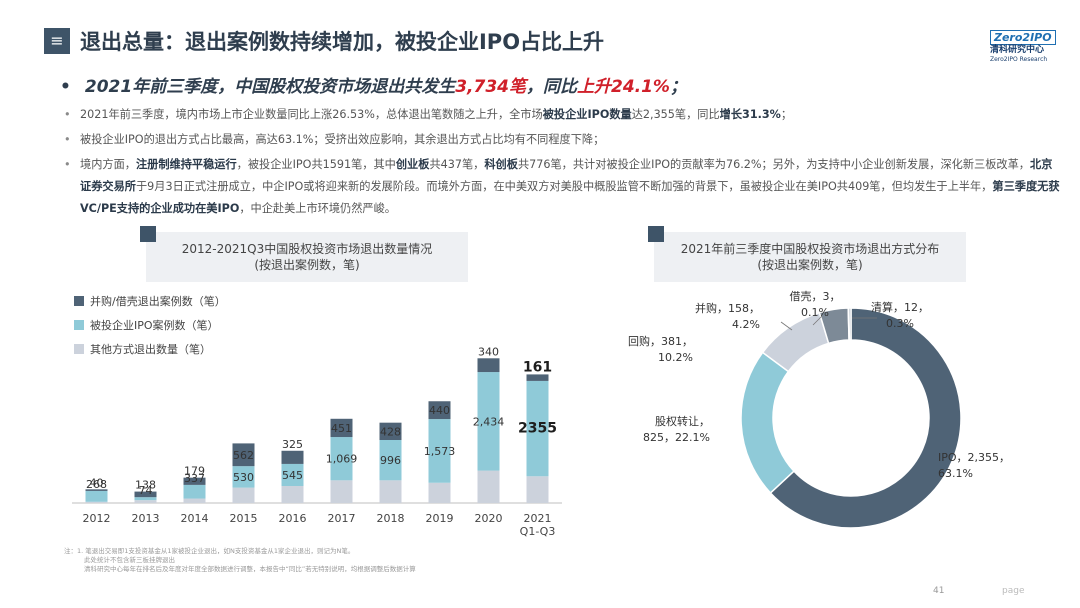  Describe the element at coordinates (146, 518) in the screenshot. I see `x-tick-label-2013: 2013` at that location.